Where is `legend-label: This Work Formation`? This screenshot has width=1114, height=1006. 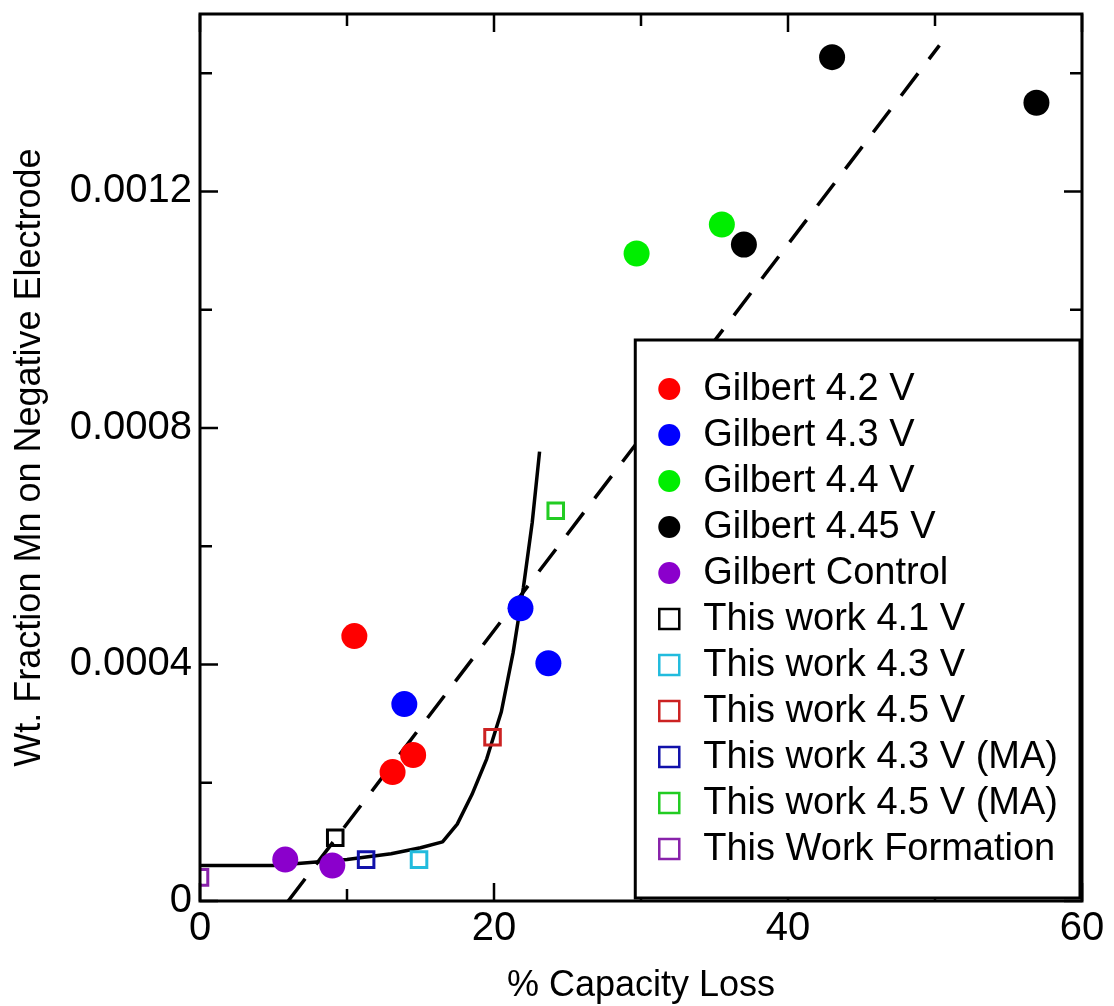 legend-label: This Work Formation is located at coordinates (879, 847).